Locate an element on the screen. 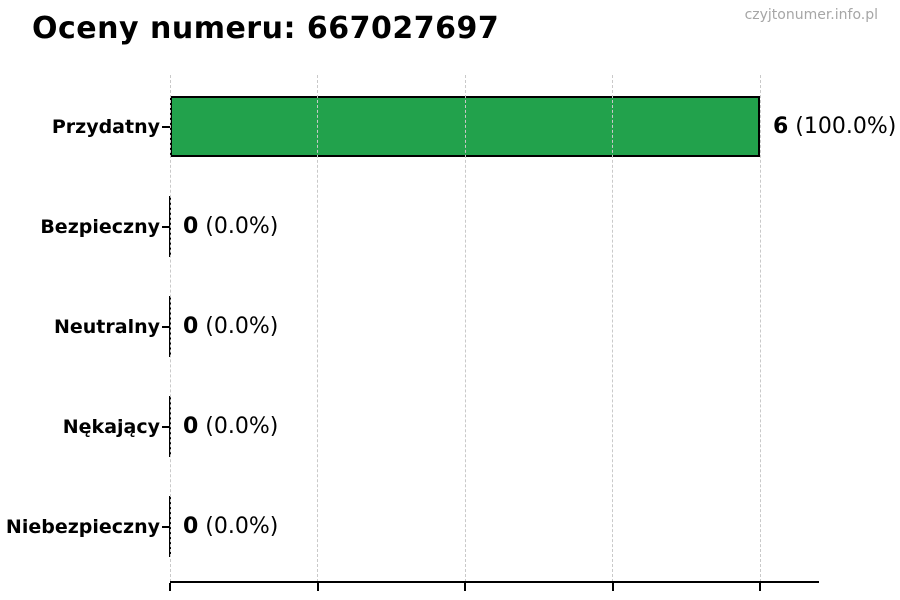  category-label: Niebezpieczny is located at coordinates (82, 527).